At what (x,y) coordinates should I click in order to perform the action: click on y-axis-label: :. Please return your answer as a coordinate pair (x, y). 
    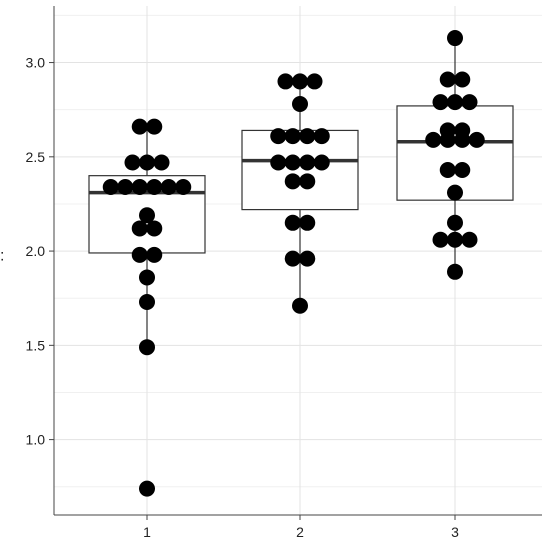
    Looking at the image, I should click on (2, 256).